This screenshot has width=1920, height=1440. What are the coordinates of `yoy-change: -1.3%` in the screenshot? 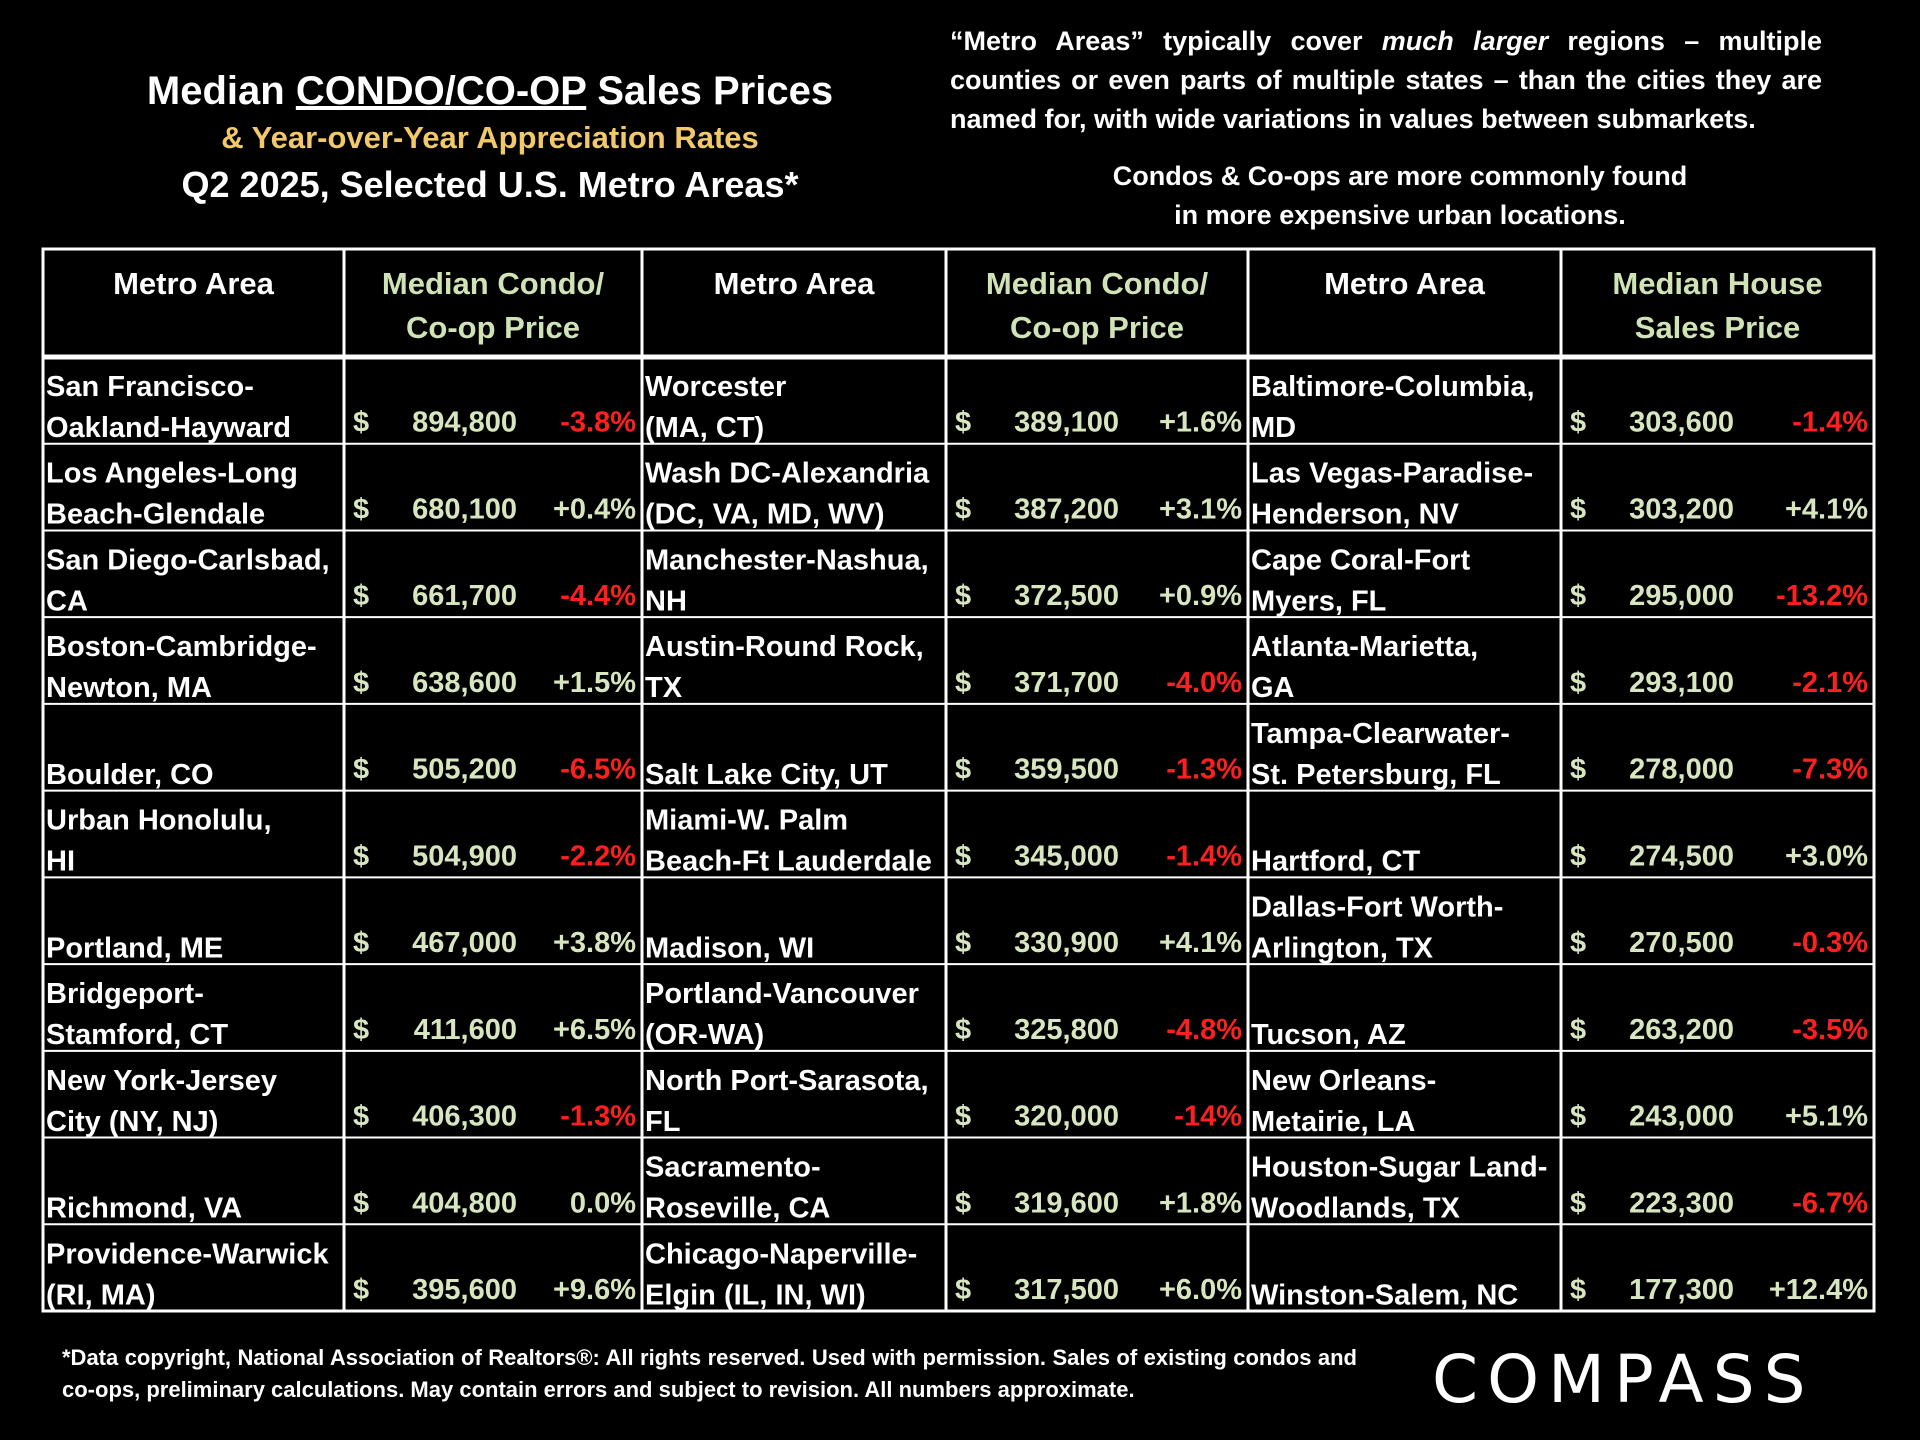 It's located at (598, 1117).